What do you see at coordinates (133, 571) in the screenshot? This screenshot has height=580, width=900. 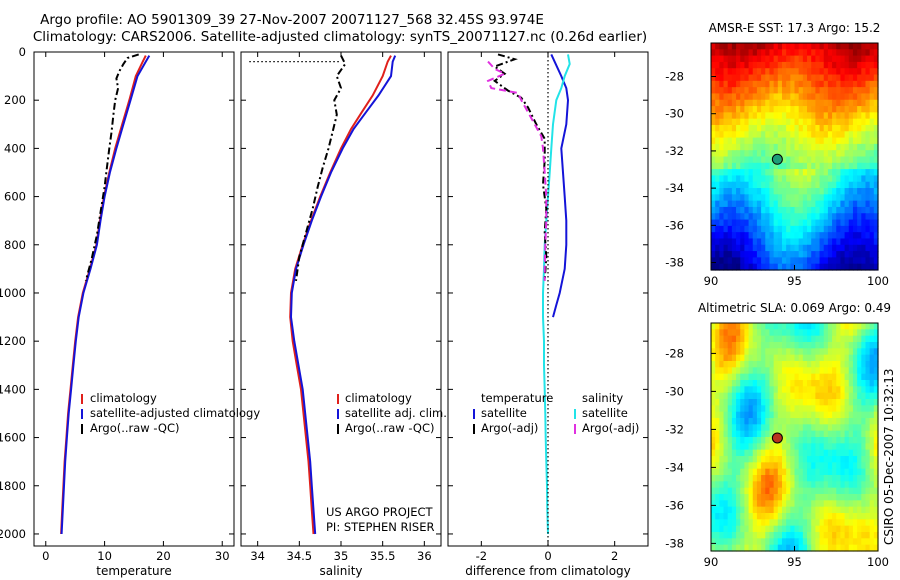 I see `x-axis-label: temperature` at bounding box center [133, 571].